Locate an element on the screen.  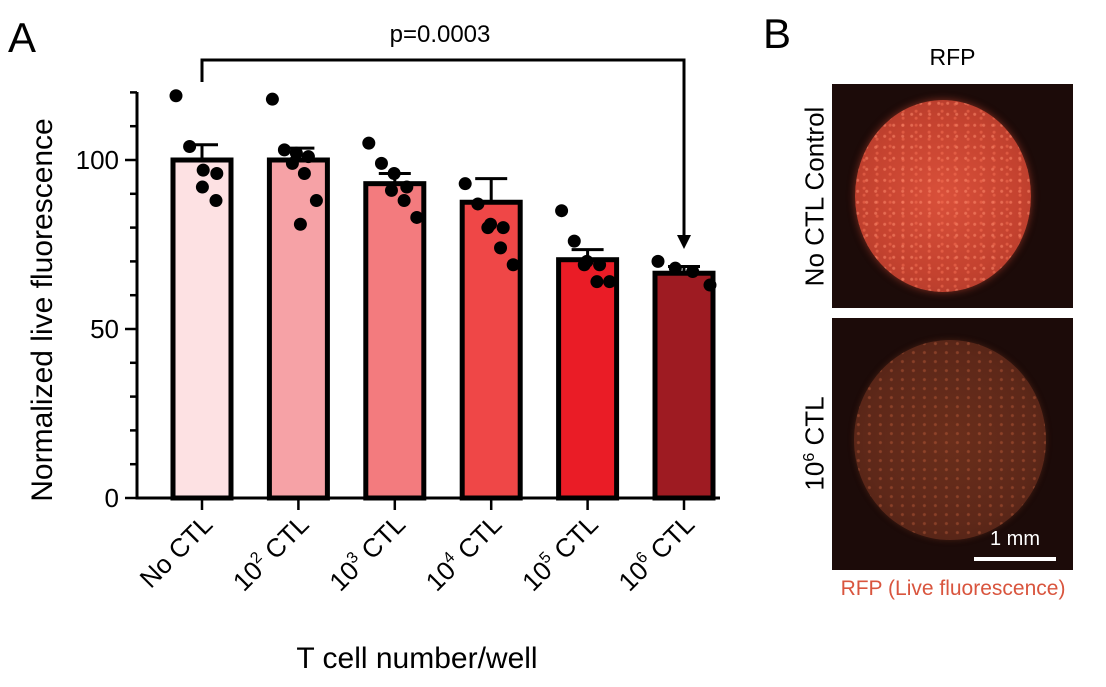
scalebar-label: 1 mm is located at coordinates (1015, 539).